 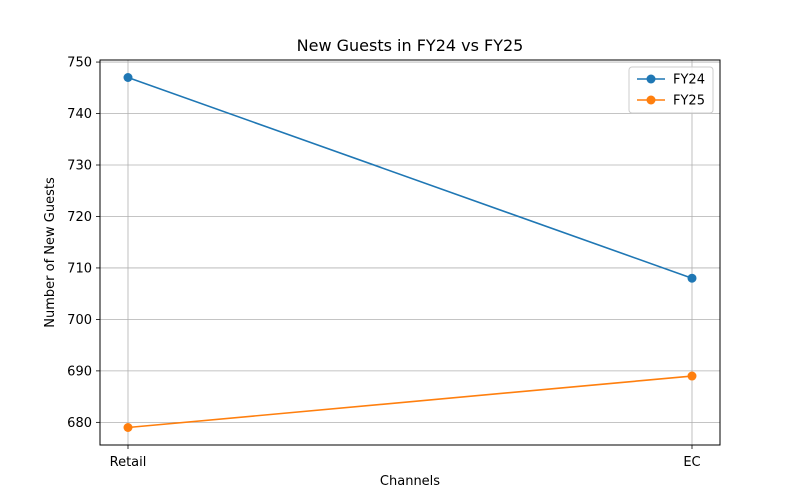 What do you see at coordinates (79, 268) in the screenshot?
I see `y-tick-label: 710` at bounding box center [79, 268].